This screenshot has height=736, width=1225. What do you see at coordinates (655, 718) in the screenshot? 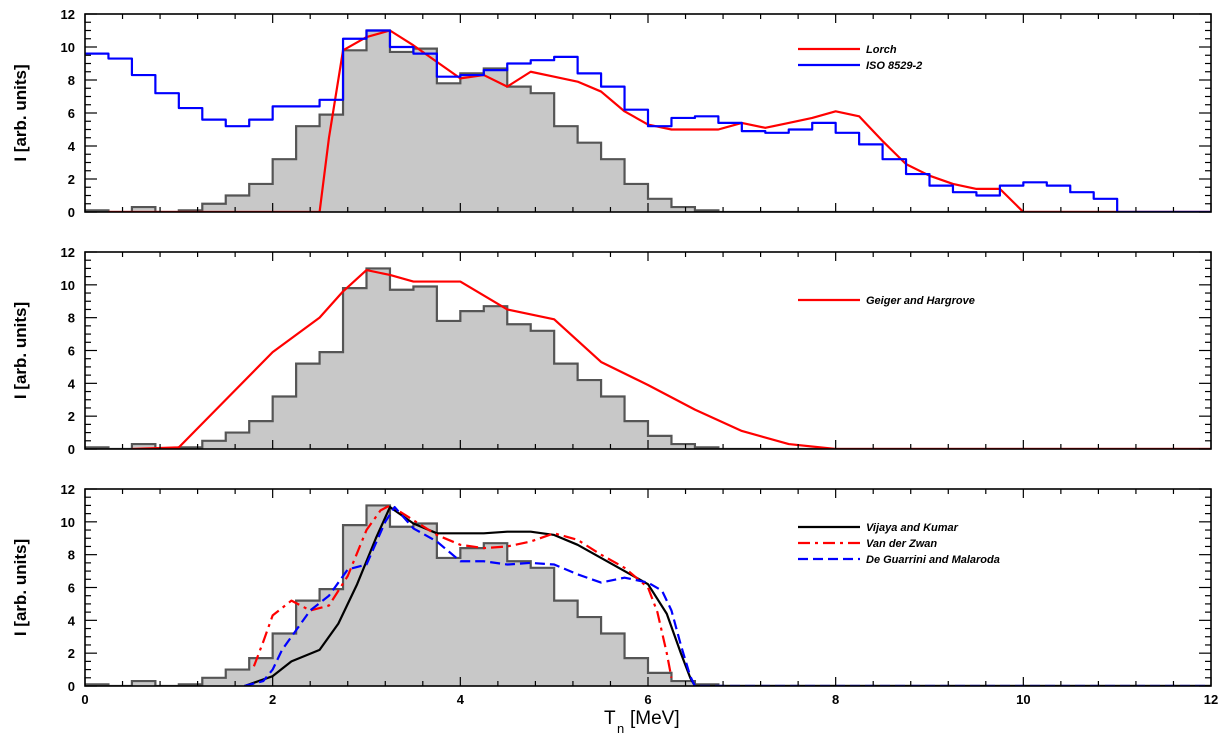
I see `x-axis-label-unit: [MeV]` at bounding box center [655, 718].